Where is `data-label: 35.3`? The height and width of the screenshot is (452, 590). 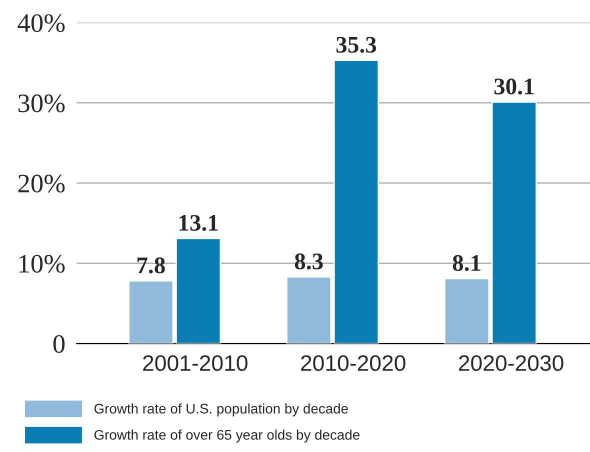
data-label: 35.3 is located at coordinates (356, 44).